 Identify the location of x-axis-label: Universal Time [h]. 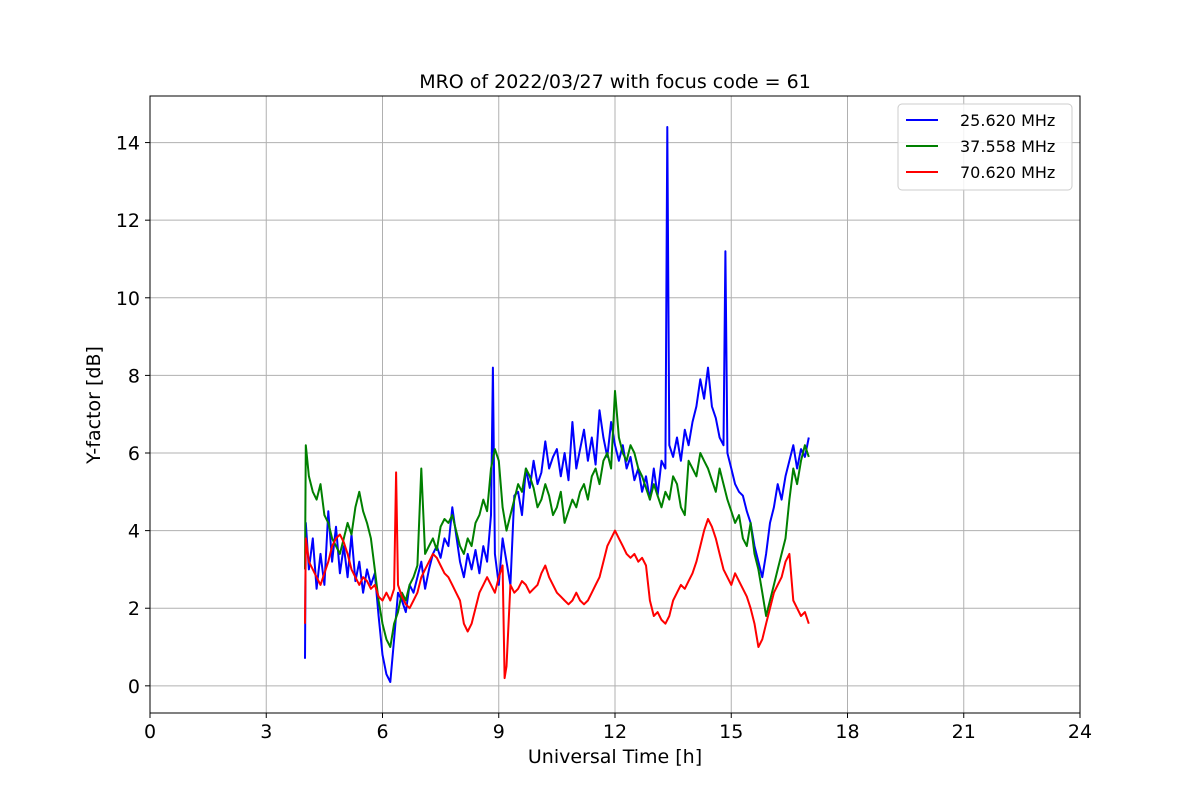
(615, 757).